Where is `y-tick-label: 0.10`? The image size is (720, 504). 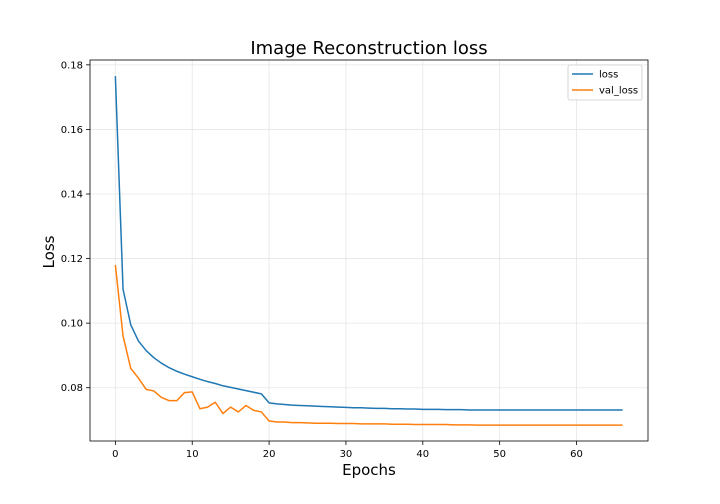 y-tick-label: 0.10 is located at coordinates (72, 324).